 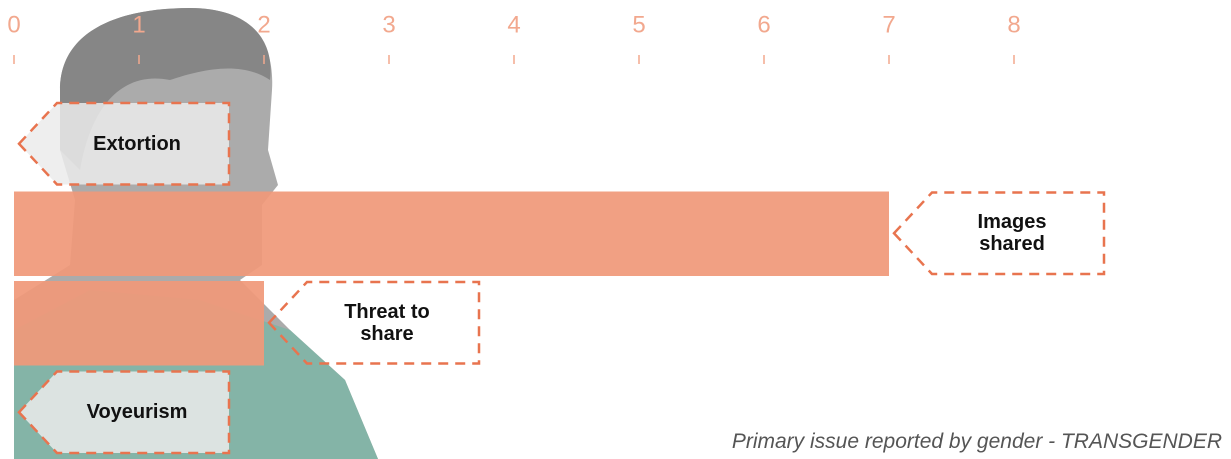 I want to click on x-tick-label: 7, so click(x=888, y=24).